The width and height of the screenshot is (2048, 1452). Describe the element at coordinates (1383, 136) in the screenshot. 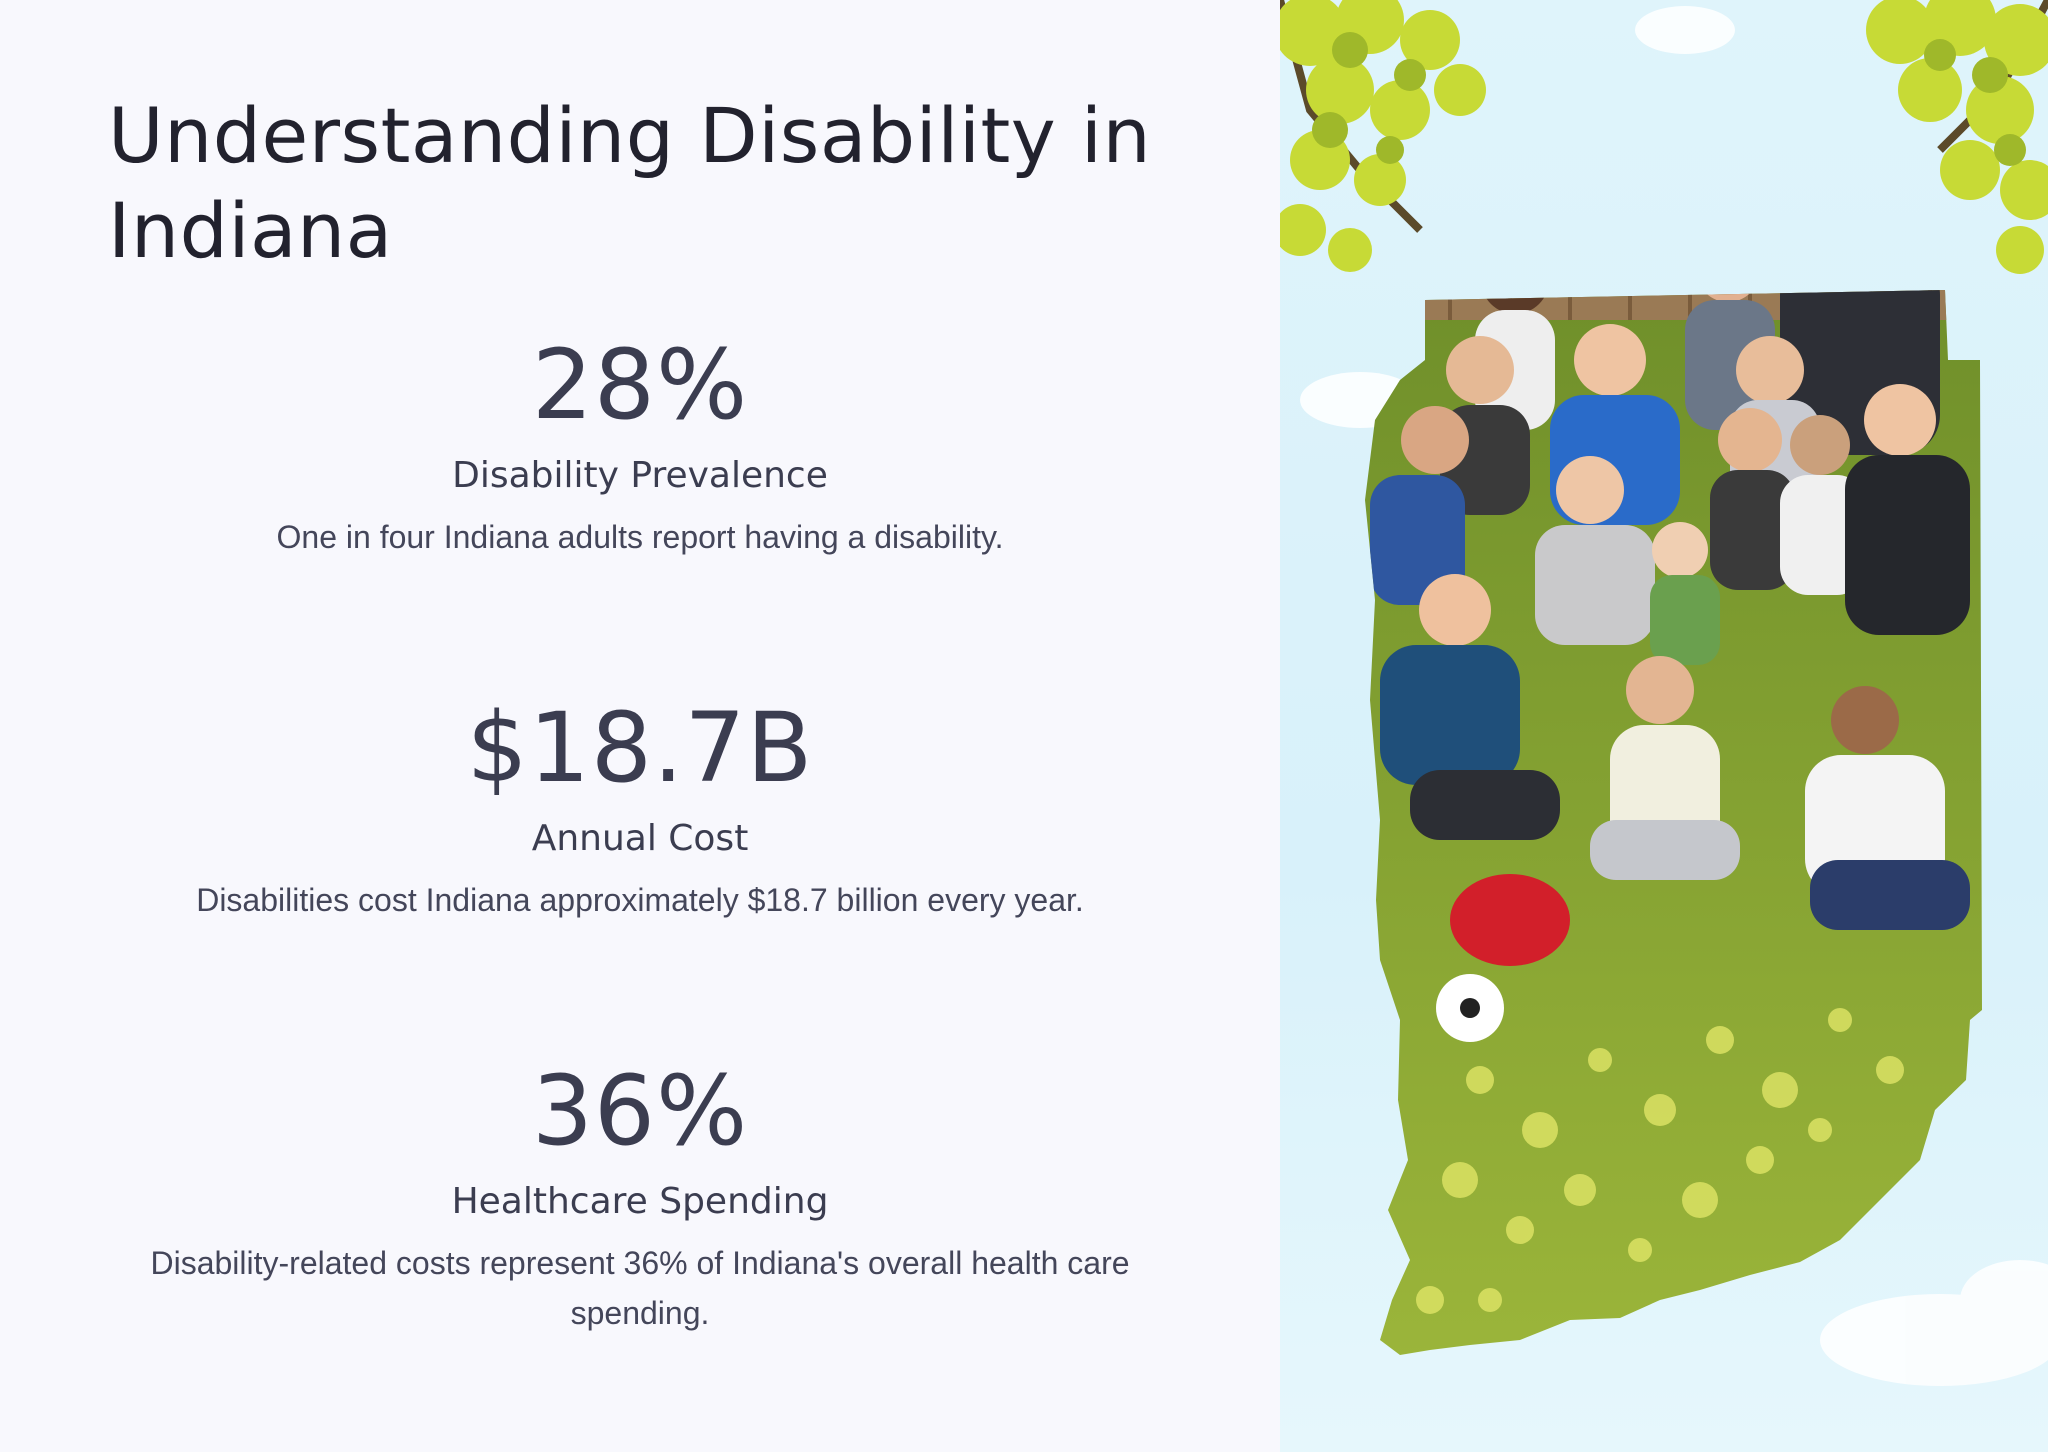

I see `tree-leaves-left` at that location.